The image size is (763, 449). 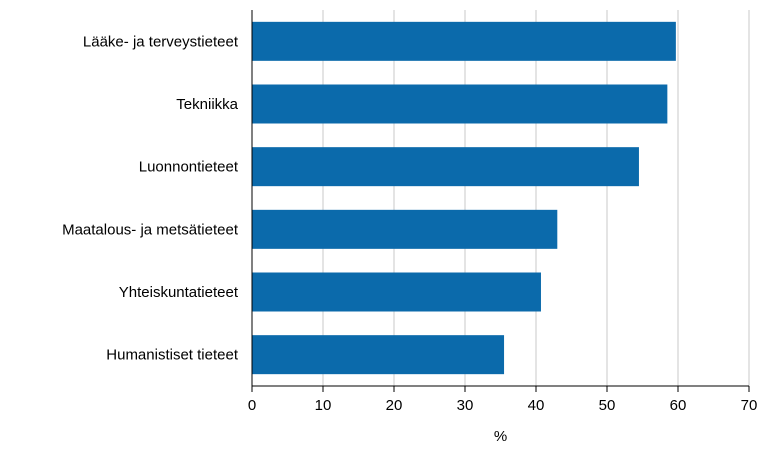 What do you see at coordinates (179, 292) in the screenshot?
I see `category-label-4: Yhteiskuntatieteet` at bounding box center [179, 292].